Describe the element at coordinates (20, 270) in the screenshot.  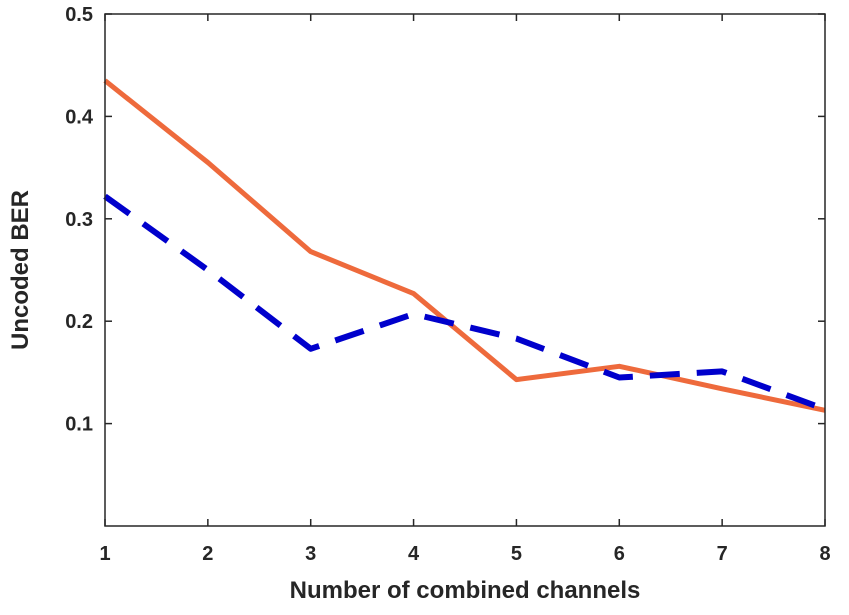
I see `y-axis-title: Uncoded BER` at that location.